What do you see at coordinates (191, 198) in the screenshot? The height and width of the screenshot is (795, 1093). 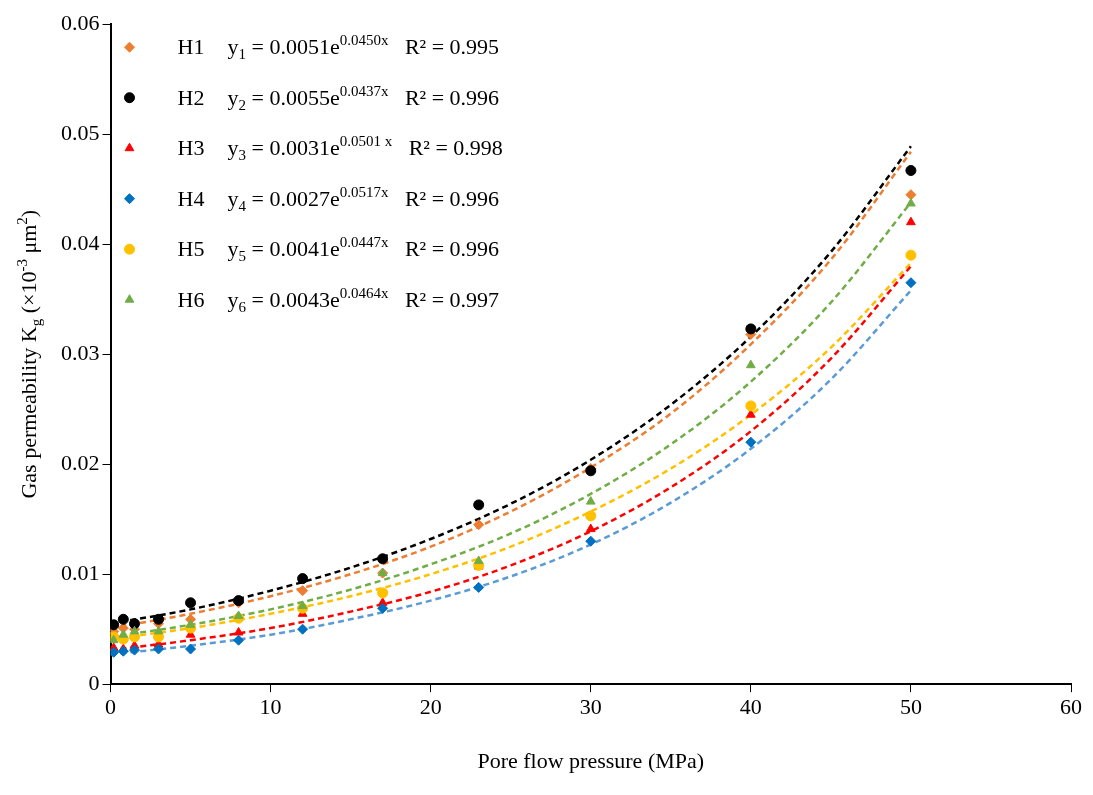 I see `legend-label: H4` at bounding box center [191, 198].